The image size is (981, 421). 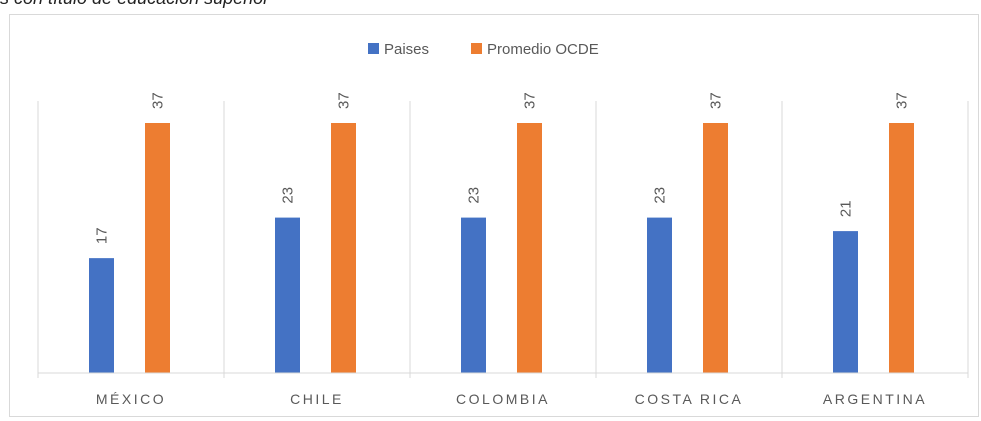 I want to click on x-tick-label: CHILE, so click(x=317, y=399).